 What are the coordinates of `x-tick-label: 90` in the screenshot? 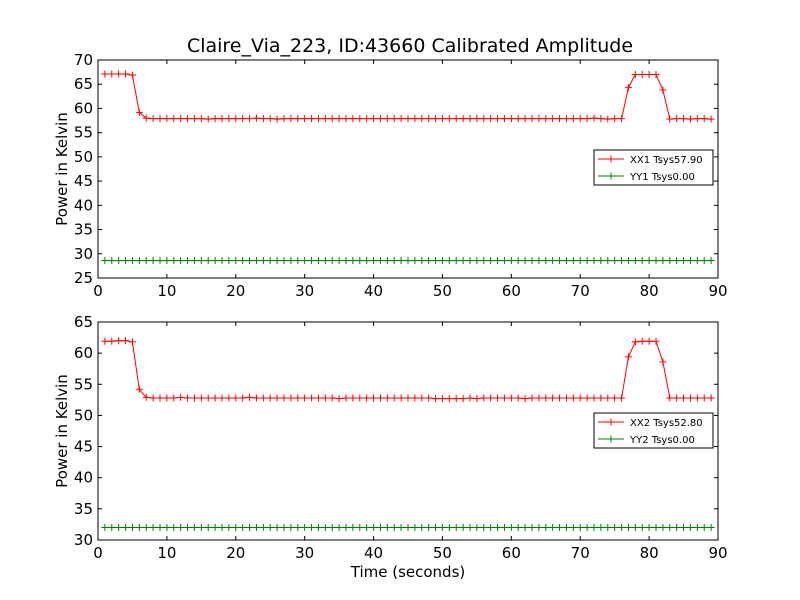 It's located at (717, 291).